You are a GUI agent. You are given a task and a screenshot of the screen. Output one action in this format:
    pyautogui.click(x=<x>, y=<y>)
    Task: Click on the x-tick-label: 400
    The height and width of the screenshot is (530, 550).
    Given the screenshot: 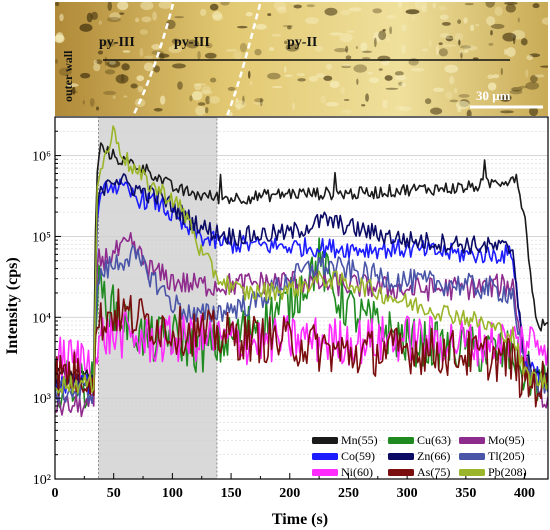 What is the action you would take?
    pyautogui.click(x=524, y=493)
    